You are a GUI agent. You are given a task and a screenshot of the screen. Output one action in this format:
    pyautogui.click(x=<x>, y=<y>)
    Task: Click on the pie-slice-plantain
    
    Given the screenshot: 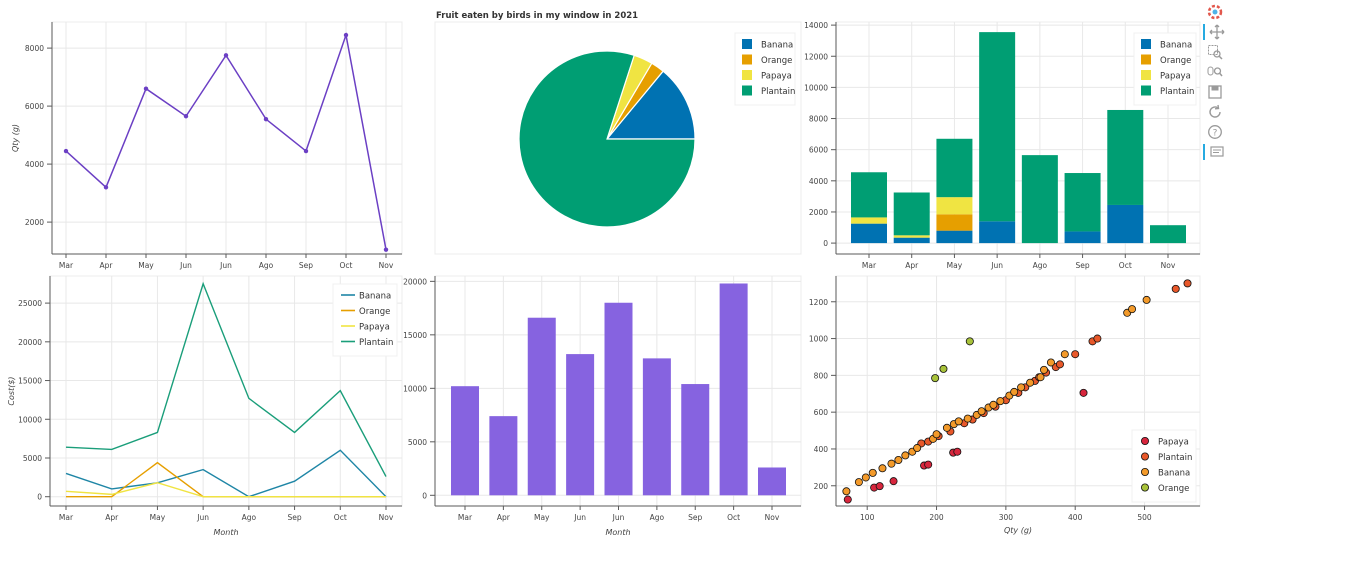 What is the action you would take?
    pyautogui.click(x=607, y=139)
    